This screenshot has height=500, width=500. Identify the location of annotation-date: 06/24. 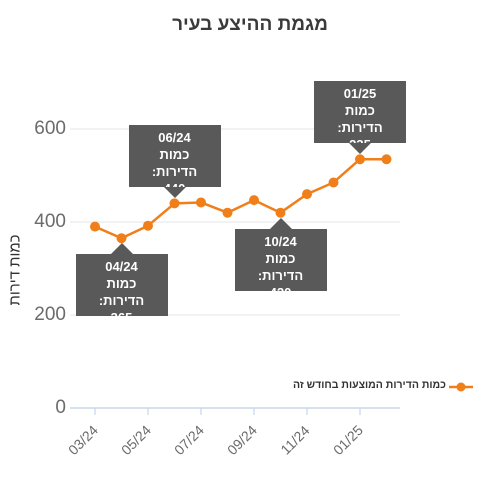
(174, 138).